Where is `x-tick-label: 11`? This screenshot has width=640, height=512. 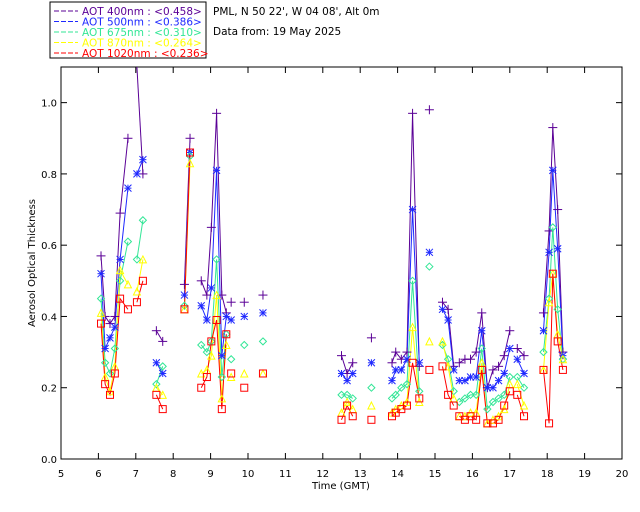 x-tick-label: 11 is located at coordinates (285, 474).